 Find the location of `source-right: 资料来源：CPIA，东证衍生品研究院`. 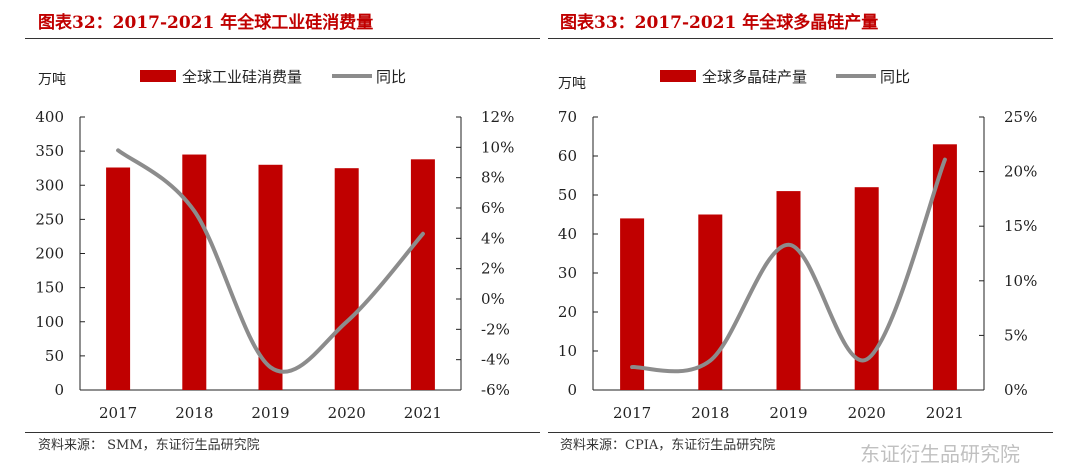

source-right: 资料来源：CPIA，东证衍生品研究院 is located at coordinates (668, 445).